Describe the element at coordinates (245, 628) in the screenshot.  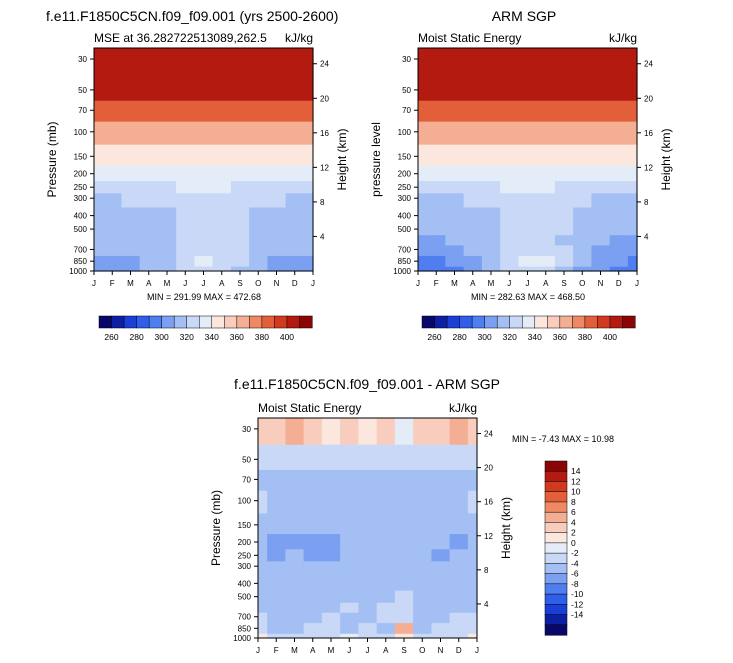
I see `pressure-tick-label: 850` at that location.